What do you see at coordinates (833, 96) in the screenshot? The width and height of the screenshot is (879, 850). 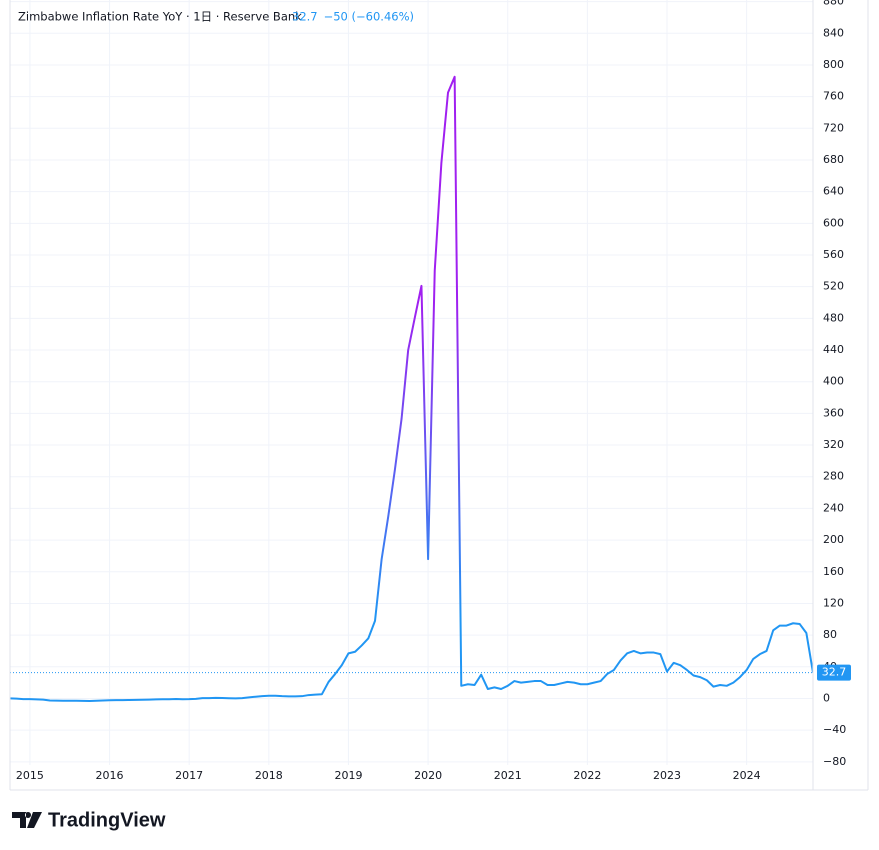 I see `y-tick-label: 760` at bounding box center [833, 96].